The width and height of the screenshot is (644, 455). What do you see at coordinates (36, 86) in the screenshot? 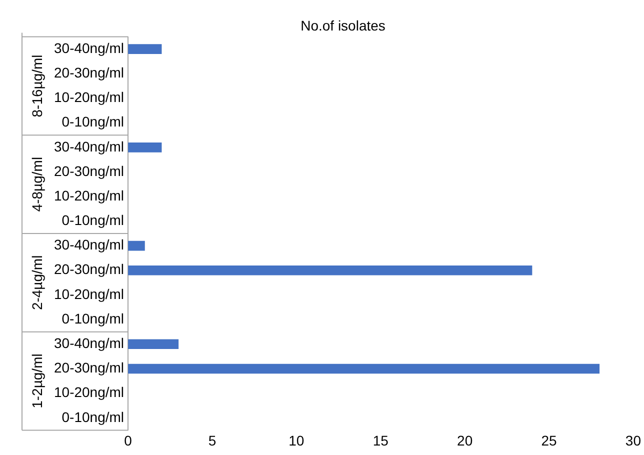
I see `text: 8-16µg/ml` at bounding box center [36, 86].